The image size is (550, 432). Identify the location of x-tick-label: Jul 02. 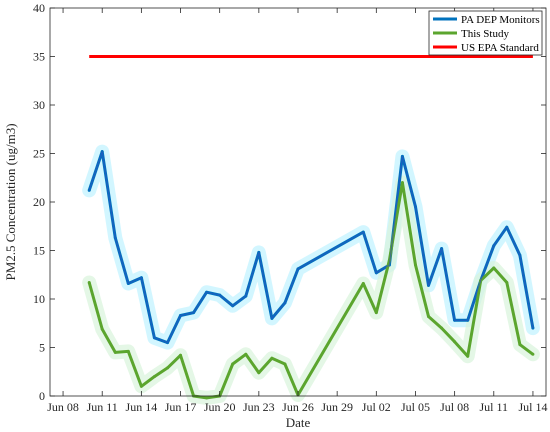
(376, 407).